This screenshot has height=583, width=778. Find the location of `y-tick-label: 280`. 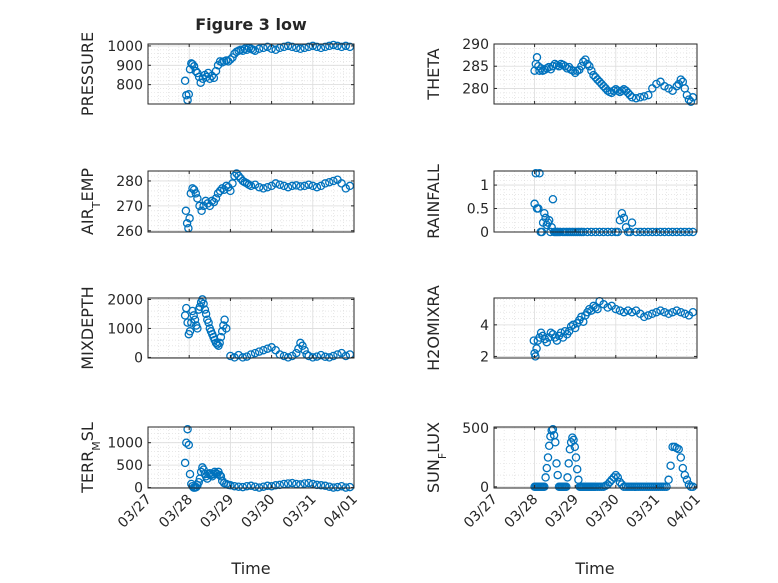

y-tick-label: 280 is located at coordinates (475, 89).